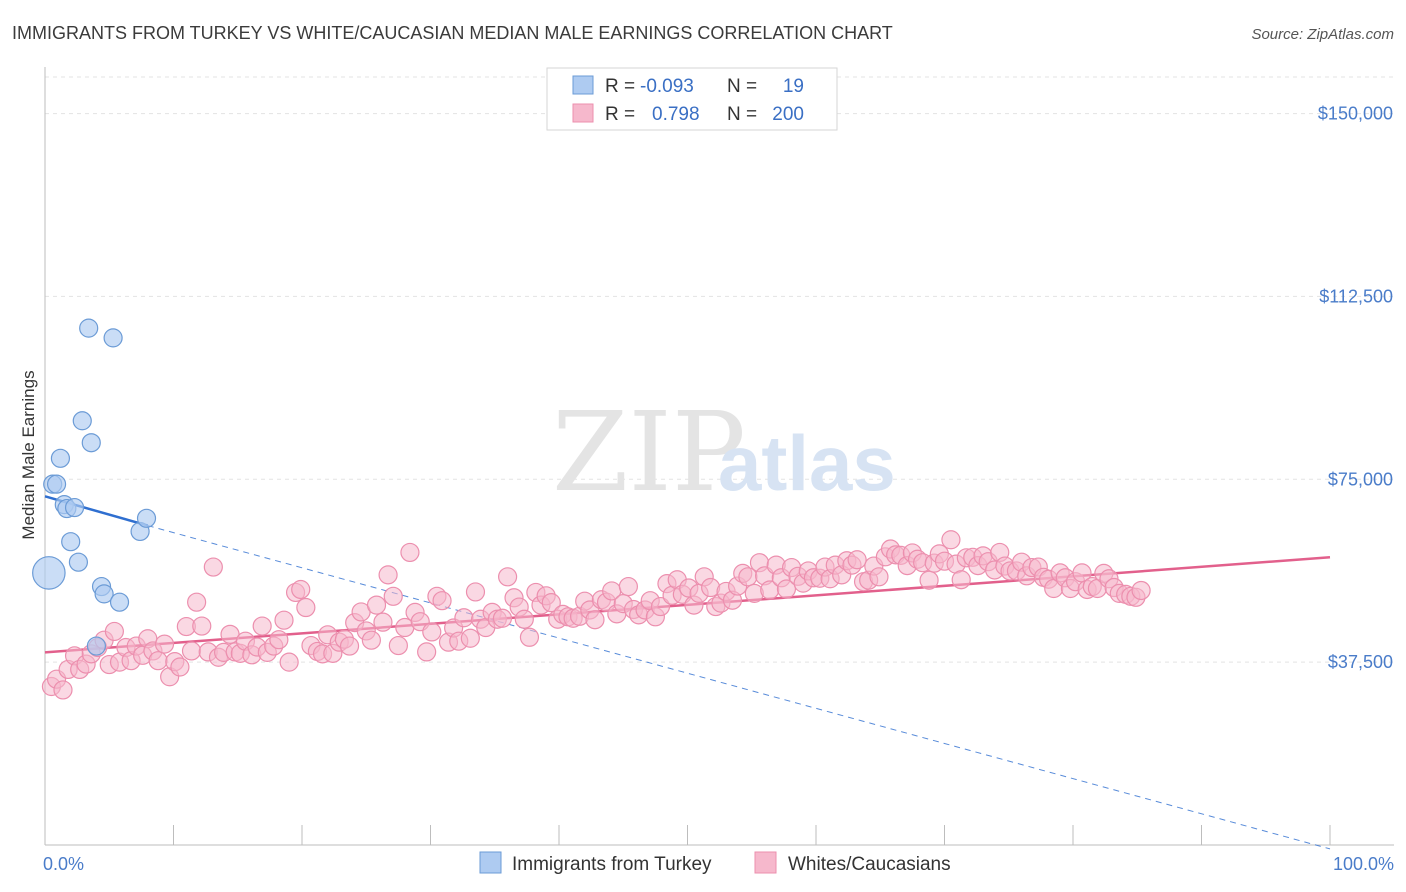  I want to click on y-tick-label: $37,500, so click(1360, 662).